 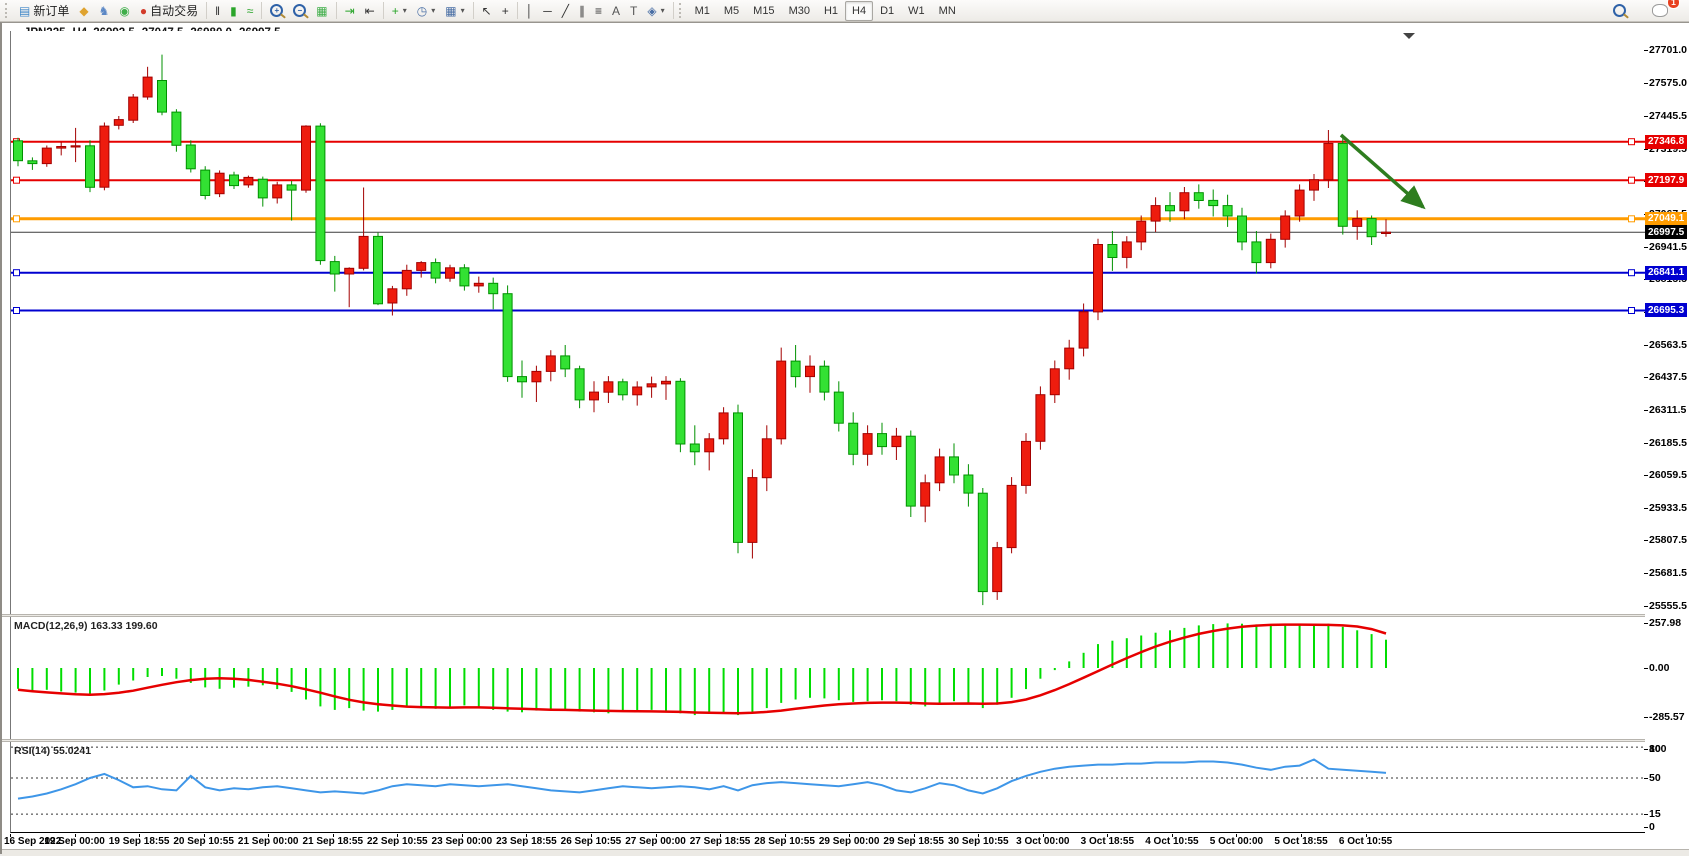 I want to click on date-tick-label: 5 Oct 00:00, so click(x=1236, y=841).